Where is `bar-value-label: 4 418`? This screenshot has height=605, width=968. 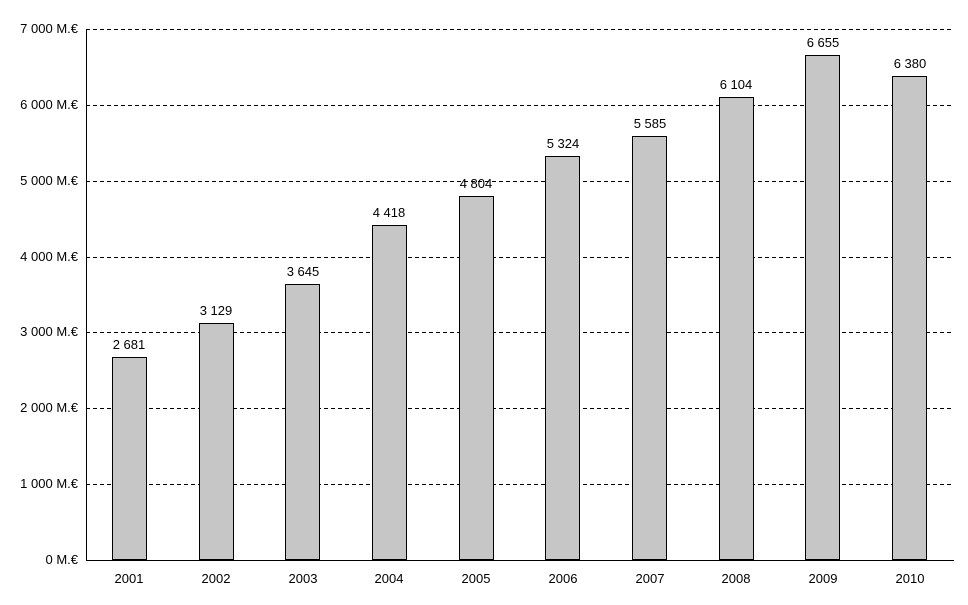
bar-value-label: 4 418 is located at coordinates (389, 212).